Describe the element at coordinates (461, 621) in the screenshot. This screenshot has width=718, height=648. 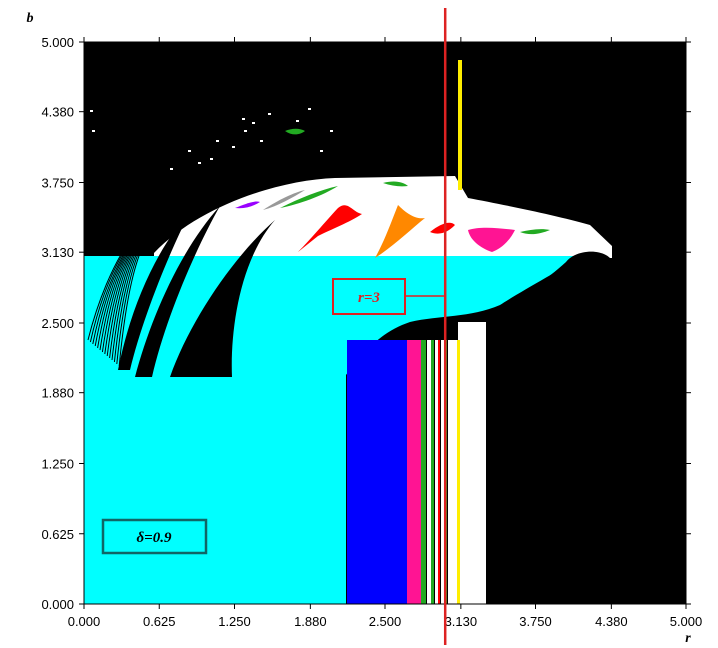
I see `x-tick-label-5: 3.130` at that location.